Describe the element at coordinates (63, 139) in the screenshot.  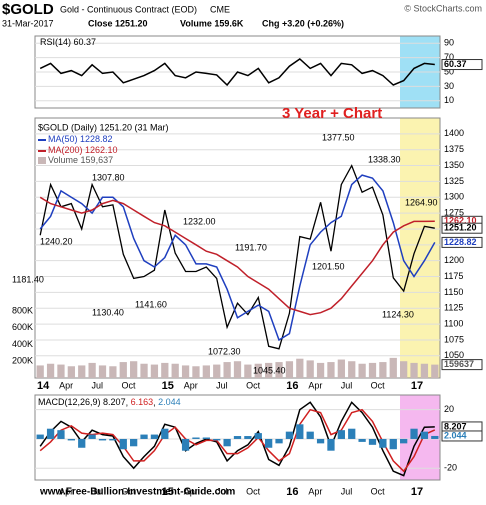
I see `legend-name: MA(50)` at that location.